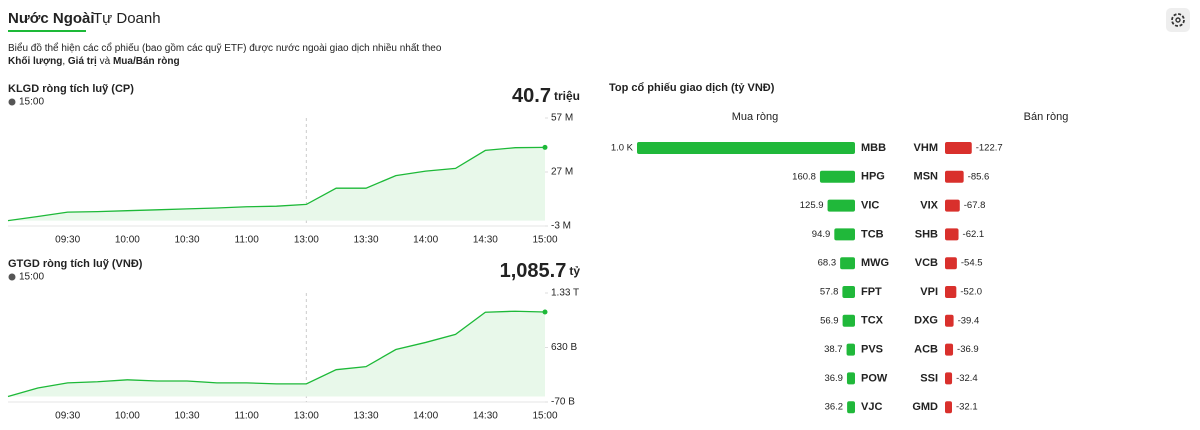  Describe the element at coordinates (926, 177) in the screenshot. I see `ticker: MSN` at that location.